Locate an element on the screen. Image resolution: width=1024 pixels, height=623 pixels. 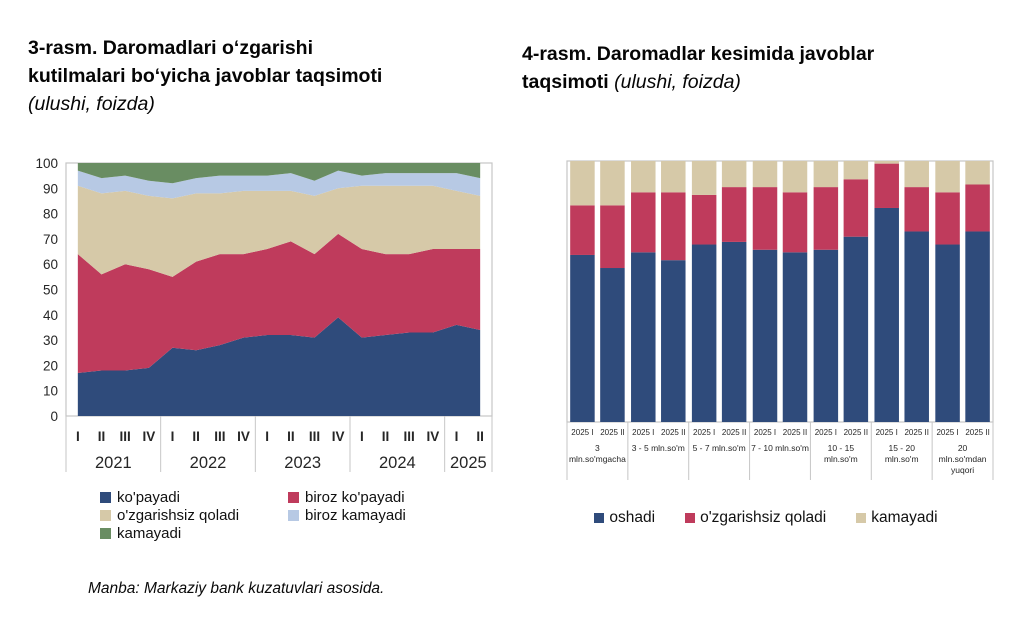
legend-item-1: o'zgarishsiz qoladi is located at coordinates (755, 518).